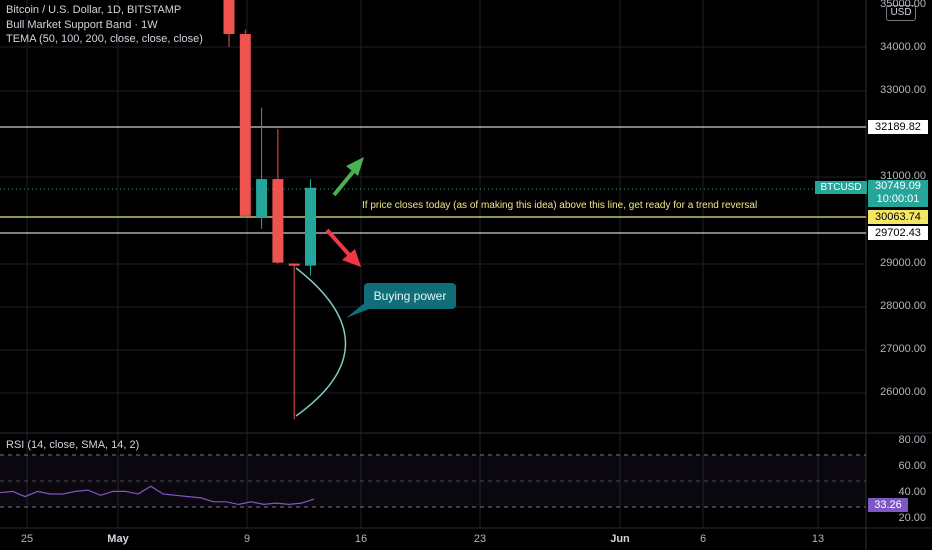 The image size is (932, 550). What do you see at coordinates (898, 127) in the screenshot?
I see `resistance-price-tag: 32189.82` at bounding box center [898, 127].